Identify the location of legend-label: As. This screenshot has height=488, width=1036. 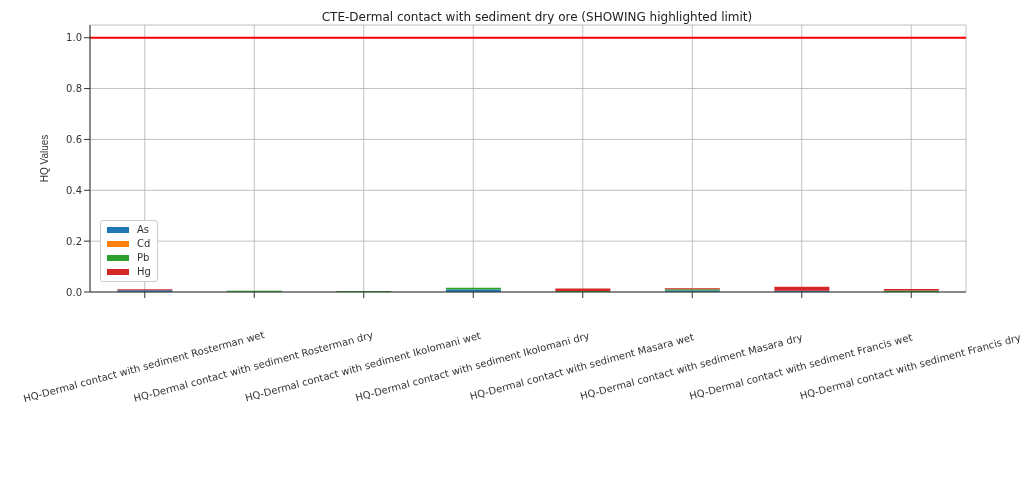
(143, 230).